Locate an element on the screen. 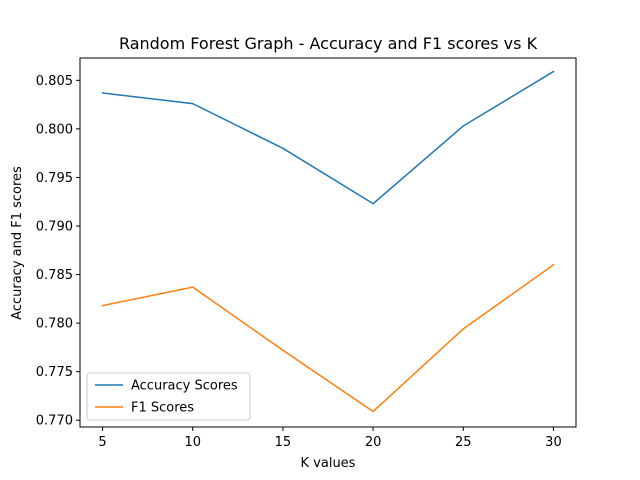  legend-box is located at coordinates (168, 396).